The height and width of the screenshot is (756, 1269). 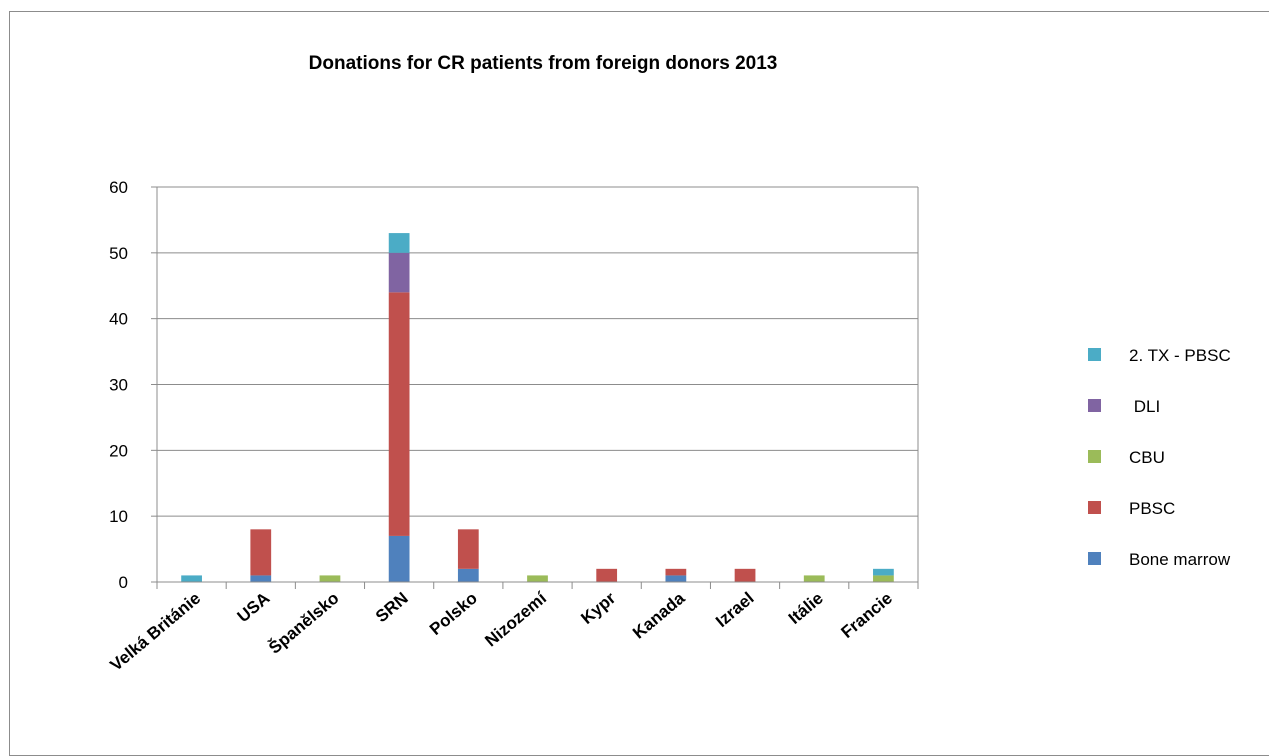 I want to click on bar-italie-cbu, so click(x=814, y=578).